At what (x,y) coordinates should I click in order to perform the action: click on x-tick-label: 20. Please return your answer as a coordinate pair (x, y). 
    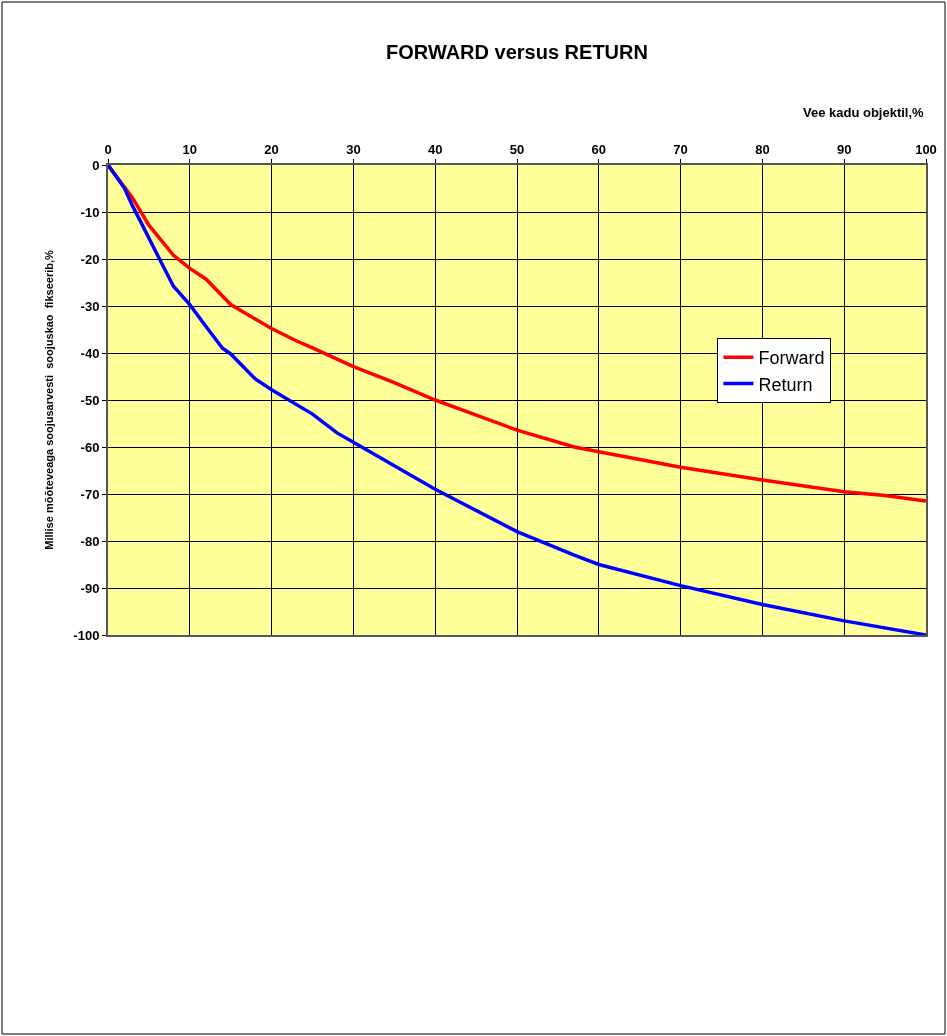
    Looking at the image, I should click on (271, 149).